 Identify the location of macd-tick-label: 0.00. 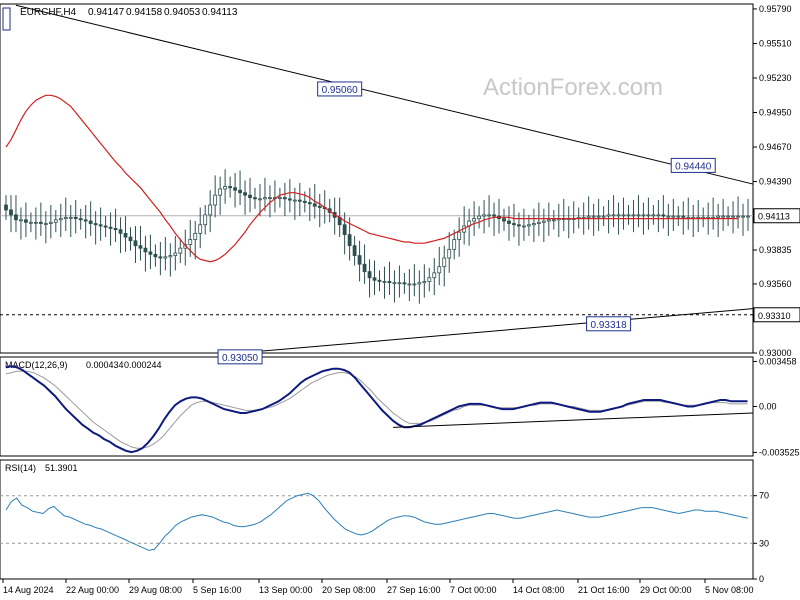
(768, 407).